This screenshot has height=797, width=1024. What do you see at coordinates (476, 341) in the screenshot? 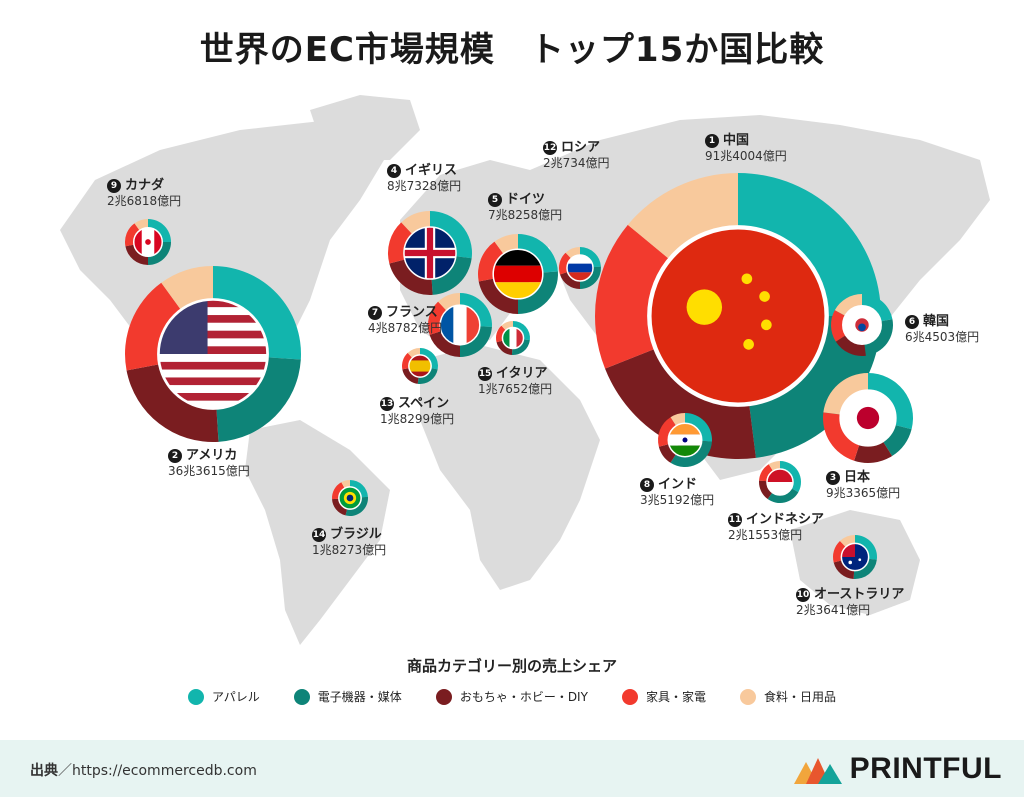
I see `donut-slice-7-electronics` at bounding box center [476, 341].